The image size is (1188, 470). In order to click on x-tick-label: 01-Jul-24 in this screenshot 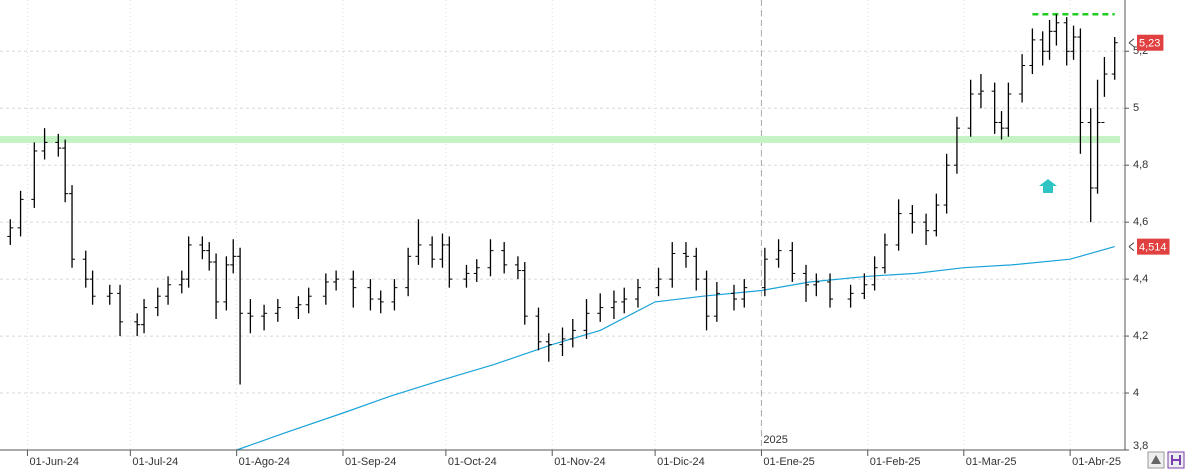, I will do `click(155, 462)`.